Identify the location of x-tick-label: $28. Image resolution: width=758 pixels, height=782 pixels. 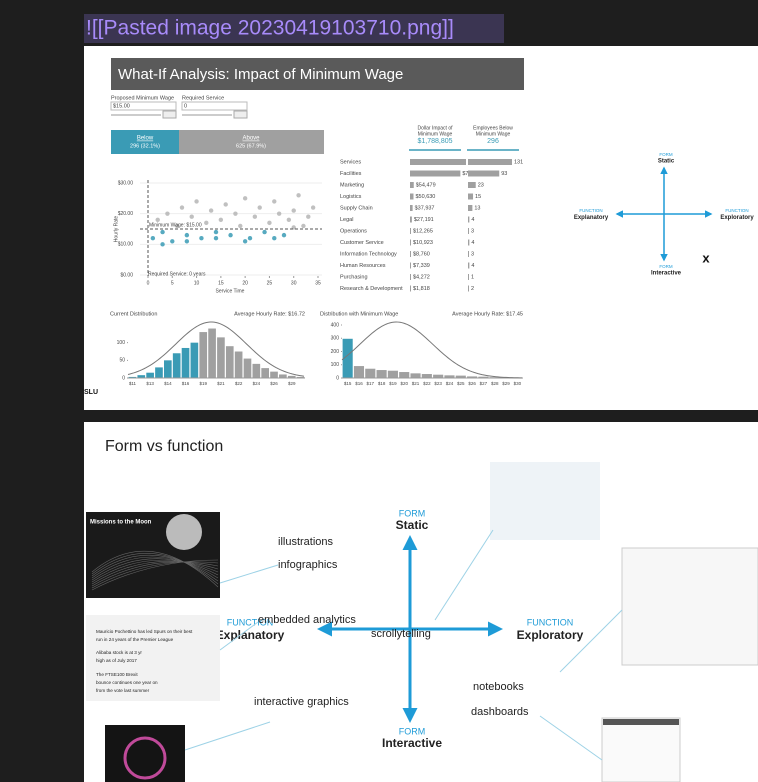
(495, 383).